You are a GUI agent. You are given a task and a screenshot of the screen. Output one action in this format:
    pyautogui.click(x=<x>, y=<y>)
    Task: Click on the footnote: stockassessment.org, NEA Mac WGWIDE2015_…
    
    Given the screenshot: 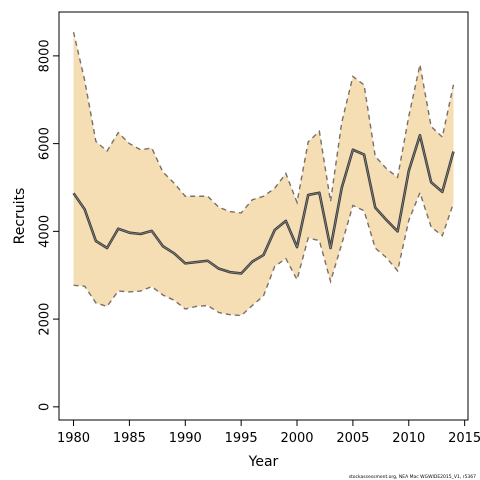 What is the action you would take?
    pyautogui.click(x=412, y=477)
    